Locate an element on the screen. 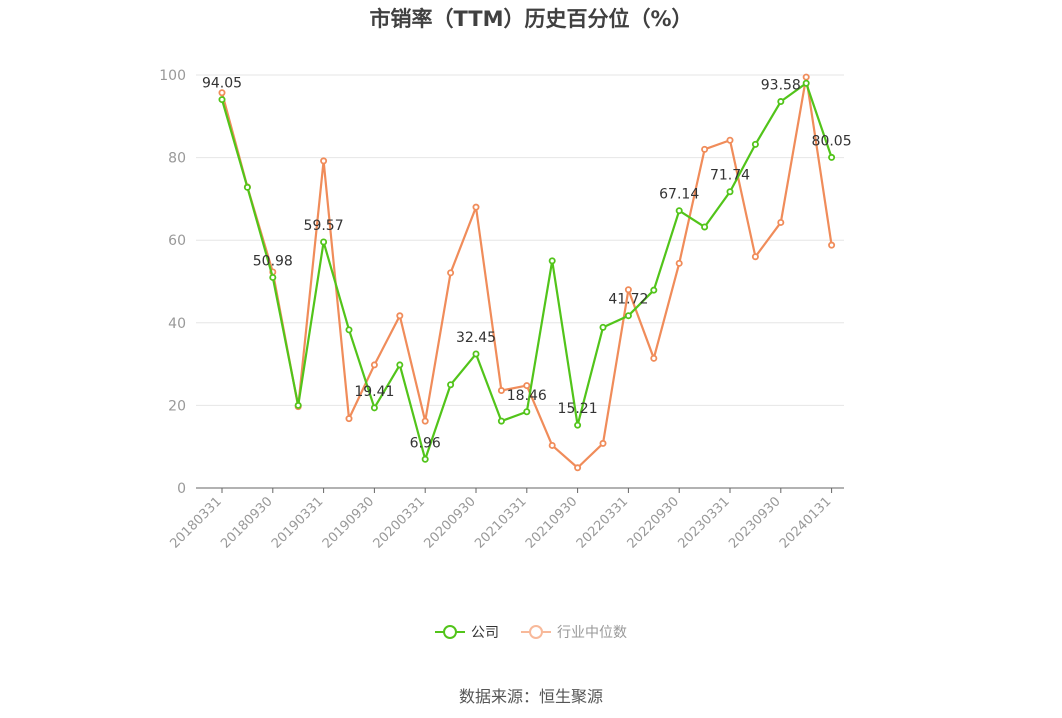  x-tick-label: 20210930 is located at coordinates (551, 522).